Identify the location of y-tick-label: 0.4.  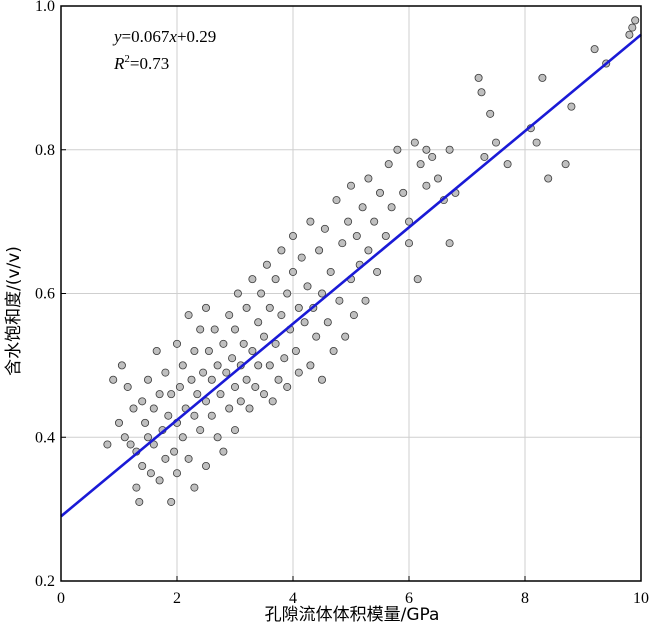
(45, 437).